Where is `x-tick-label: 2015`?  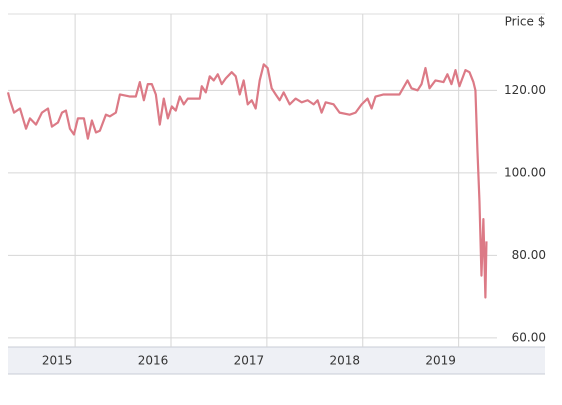 x-tick-label: 2015 is located at coordinates (57, 361).